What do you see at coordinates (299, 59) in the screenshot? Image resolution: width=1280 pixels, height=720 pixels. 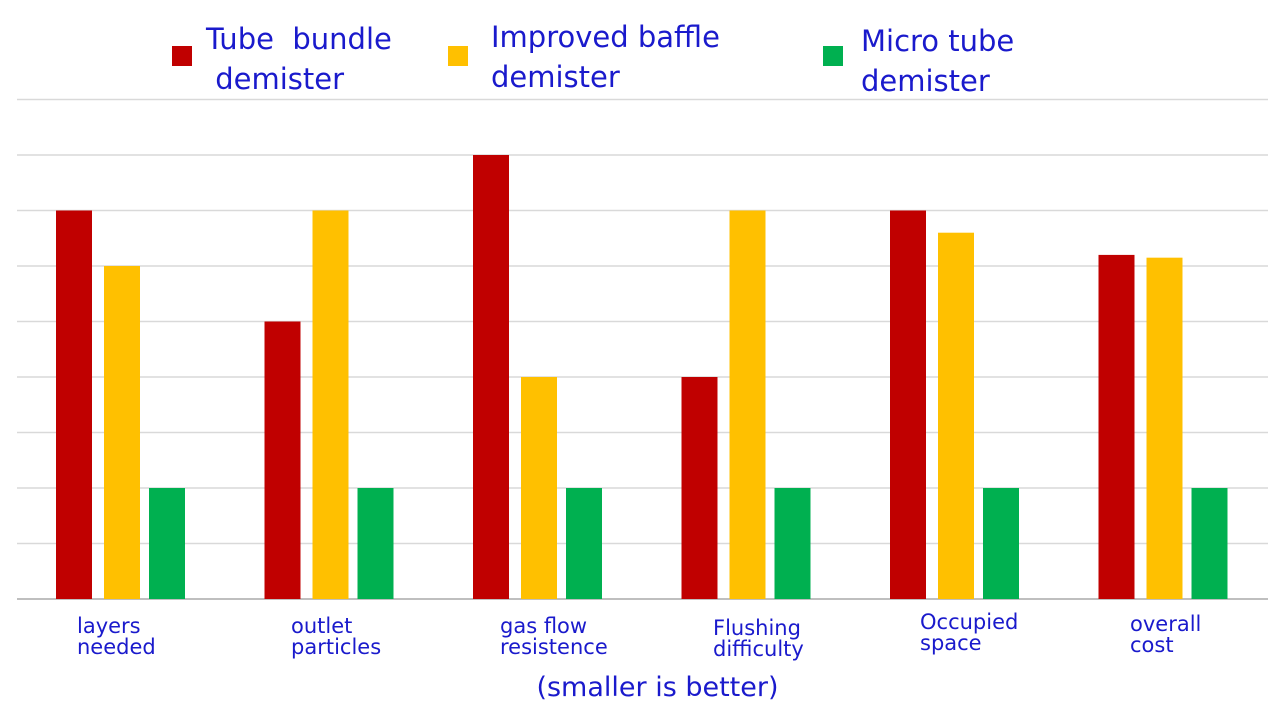 I see `legend-label-tube-bundle: Tube bundle demister` at bounding box center [299, 59].